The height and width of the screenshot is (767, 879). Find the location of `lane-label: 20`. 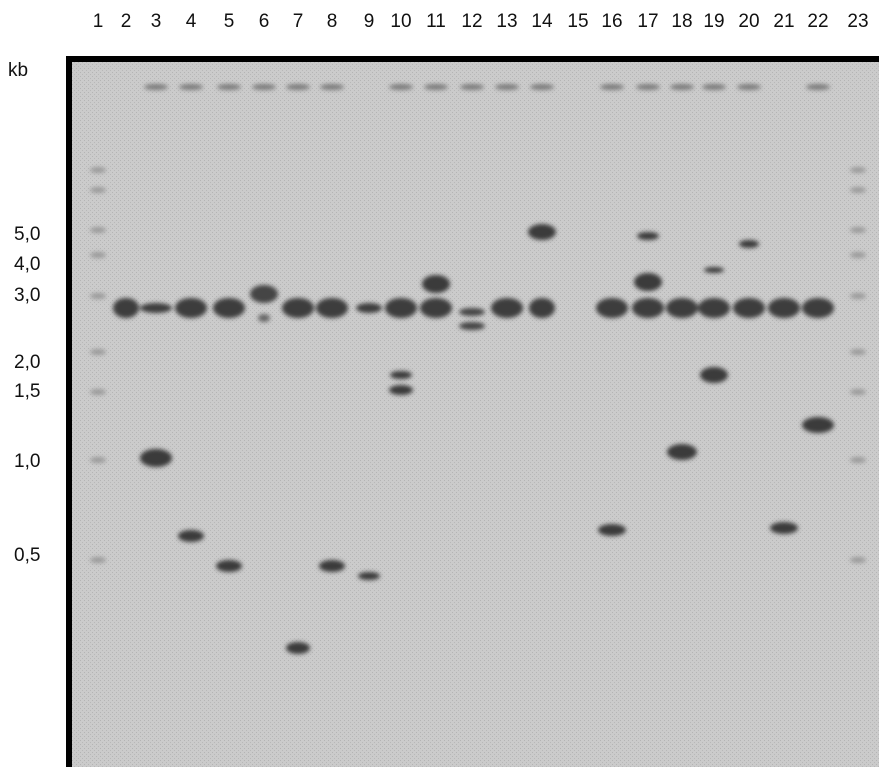

lane-label: 20 is located at coordinates (748, 21).